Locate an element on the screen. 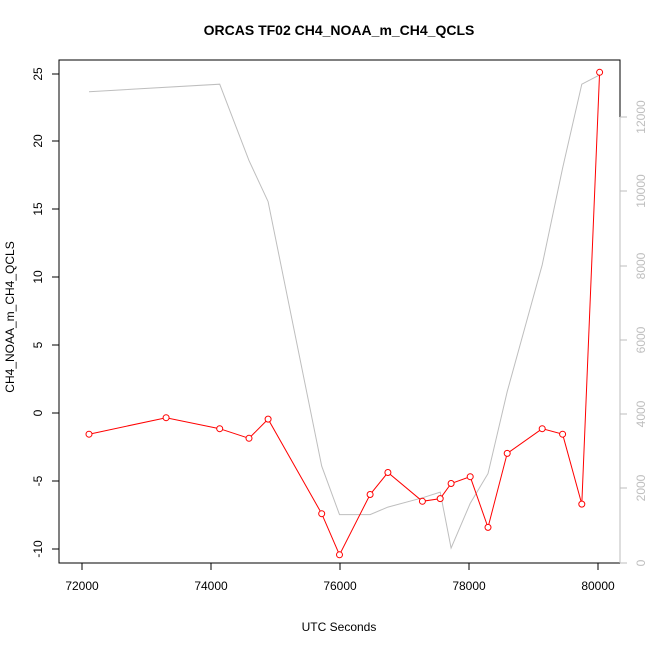 The height and width of the screenshot is (650, 650). y-tick-label: 0 is located at coordinates (38, 412).